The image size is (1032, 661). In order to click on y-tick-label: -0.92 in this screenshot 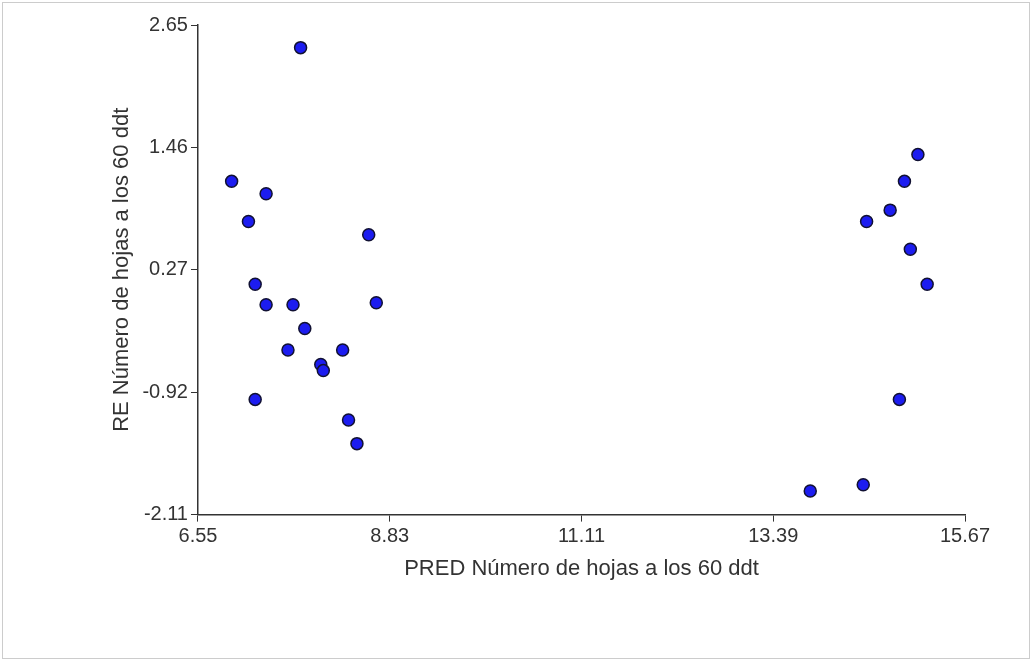, I will do `click(165, 390)`.